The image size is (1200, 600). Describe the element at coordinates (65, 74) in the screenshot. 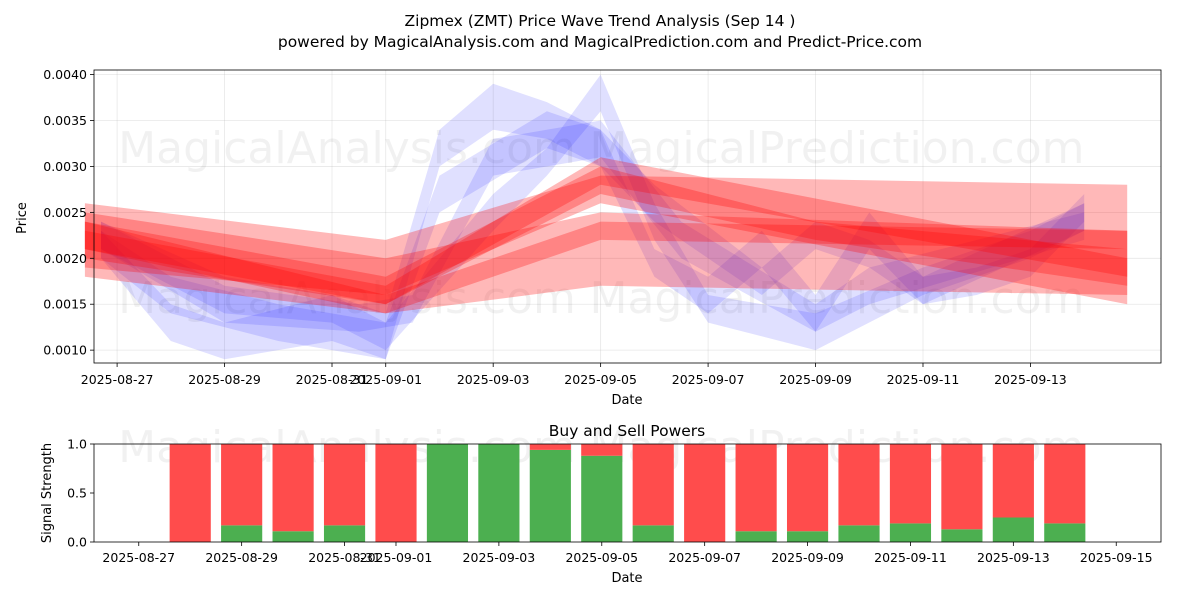

I see `price-y-tick-label: 0.0040` at that location.